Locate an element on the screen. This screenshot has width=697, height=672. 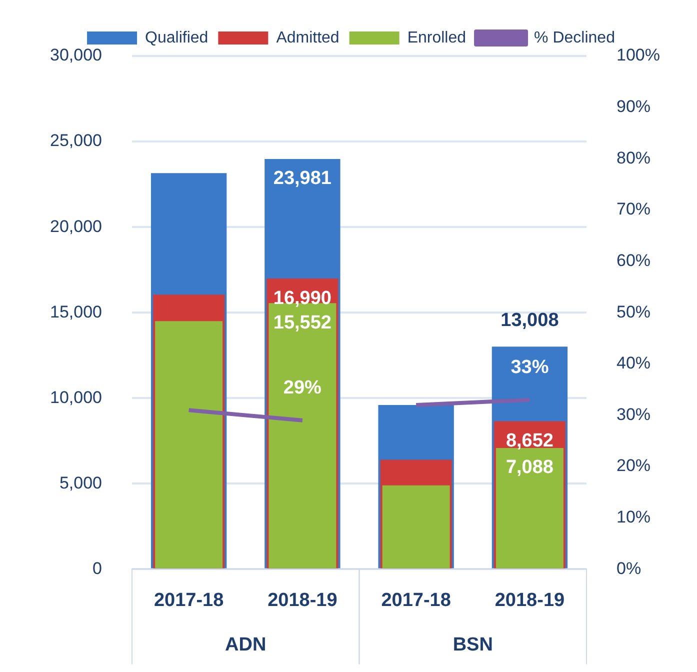
y-tick-label: 25,000 is located at coordinates (76, 140).